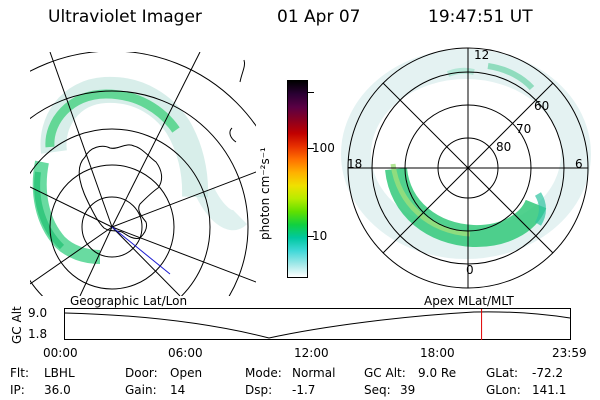 The width and height of the screenshot is (600, 400). Describe the element at coordinates (470, 270) in the screenshot. I see `mlt-label-0: 0` at that location.